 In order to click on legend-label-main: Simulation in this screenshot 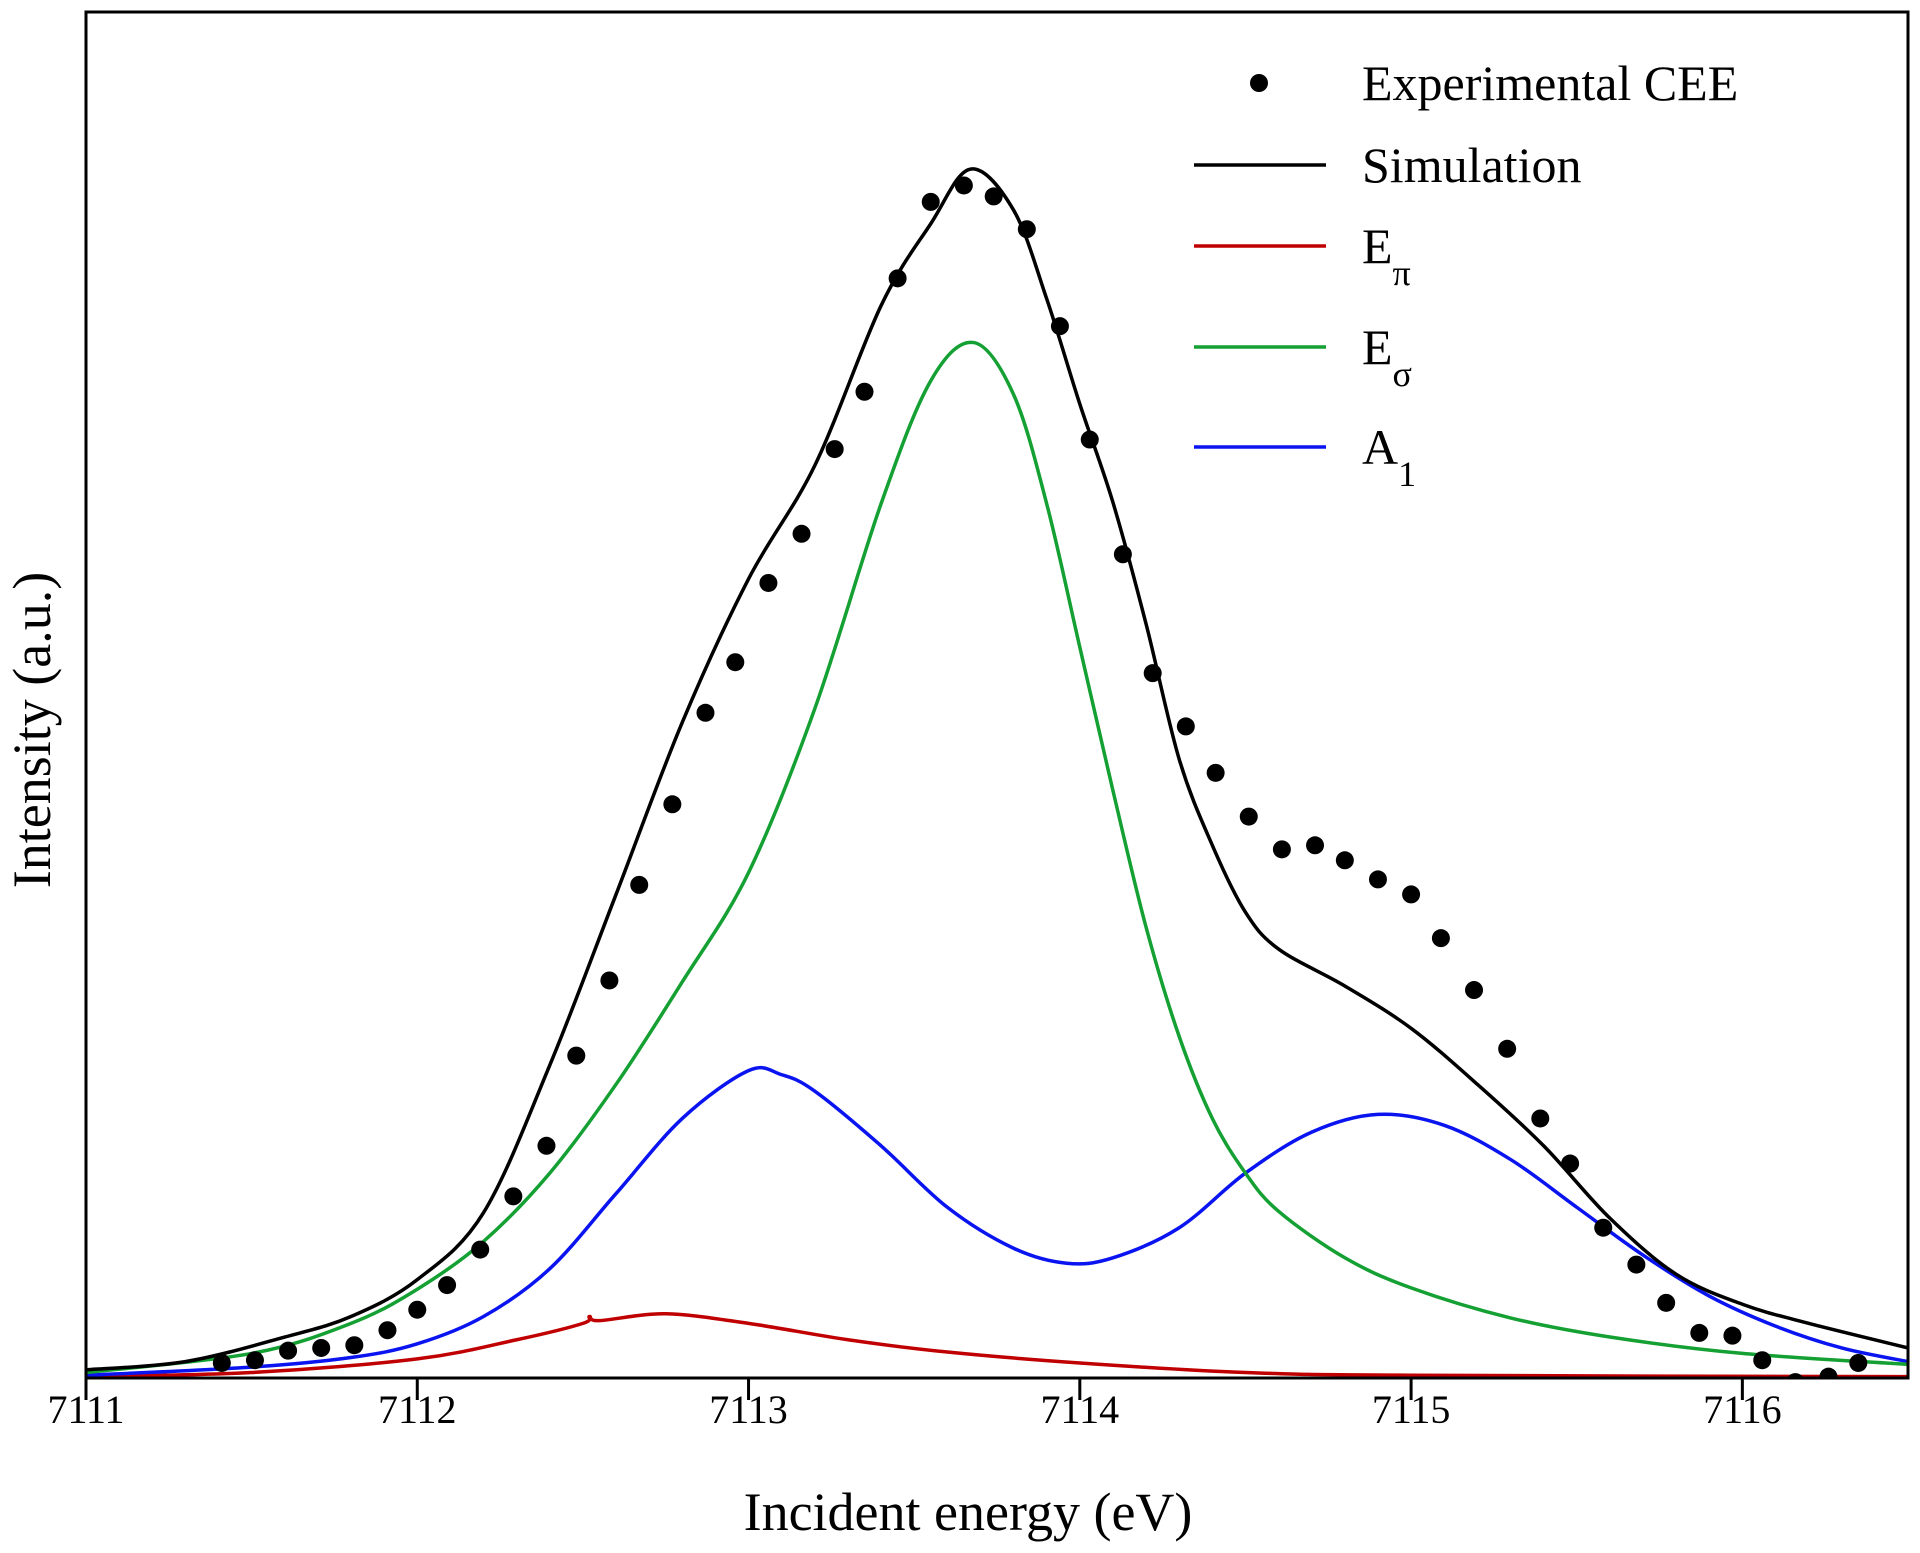, I will do `click(1471, 165)`.